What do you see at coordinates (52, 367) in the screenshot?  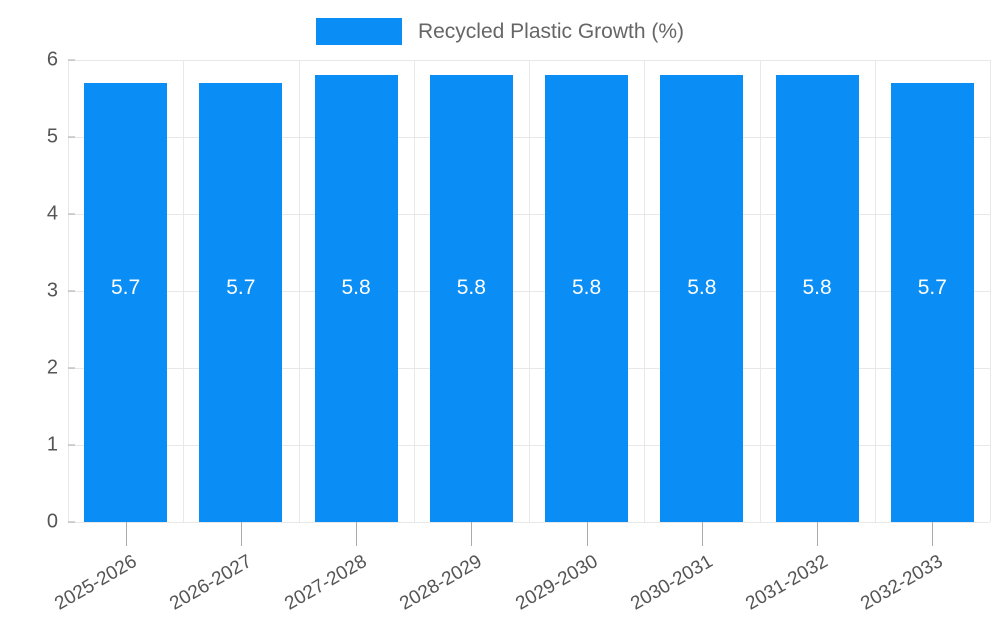 I see `y-axis-tick-label: 2` at bounding box center [52, 367].